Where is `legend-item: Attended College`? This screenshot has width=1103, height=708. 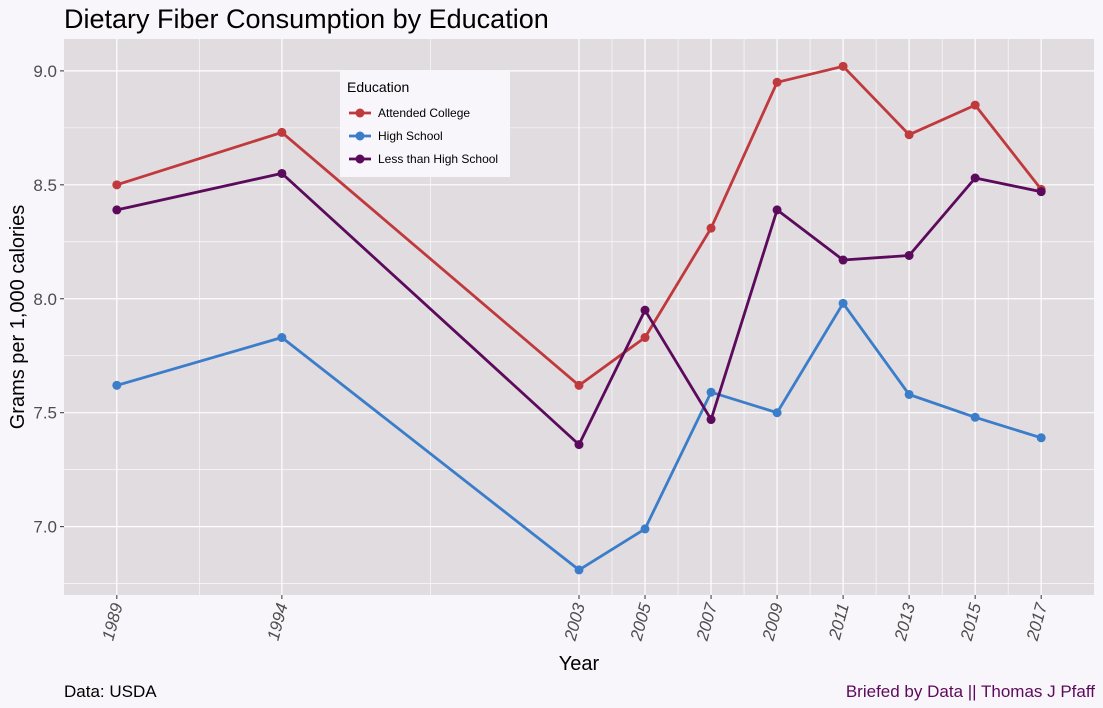 legend-item: Attended College is located at coordinates (409, 113).